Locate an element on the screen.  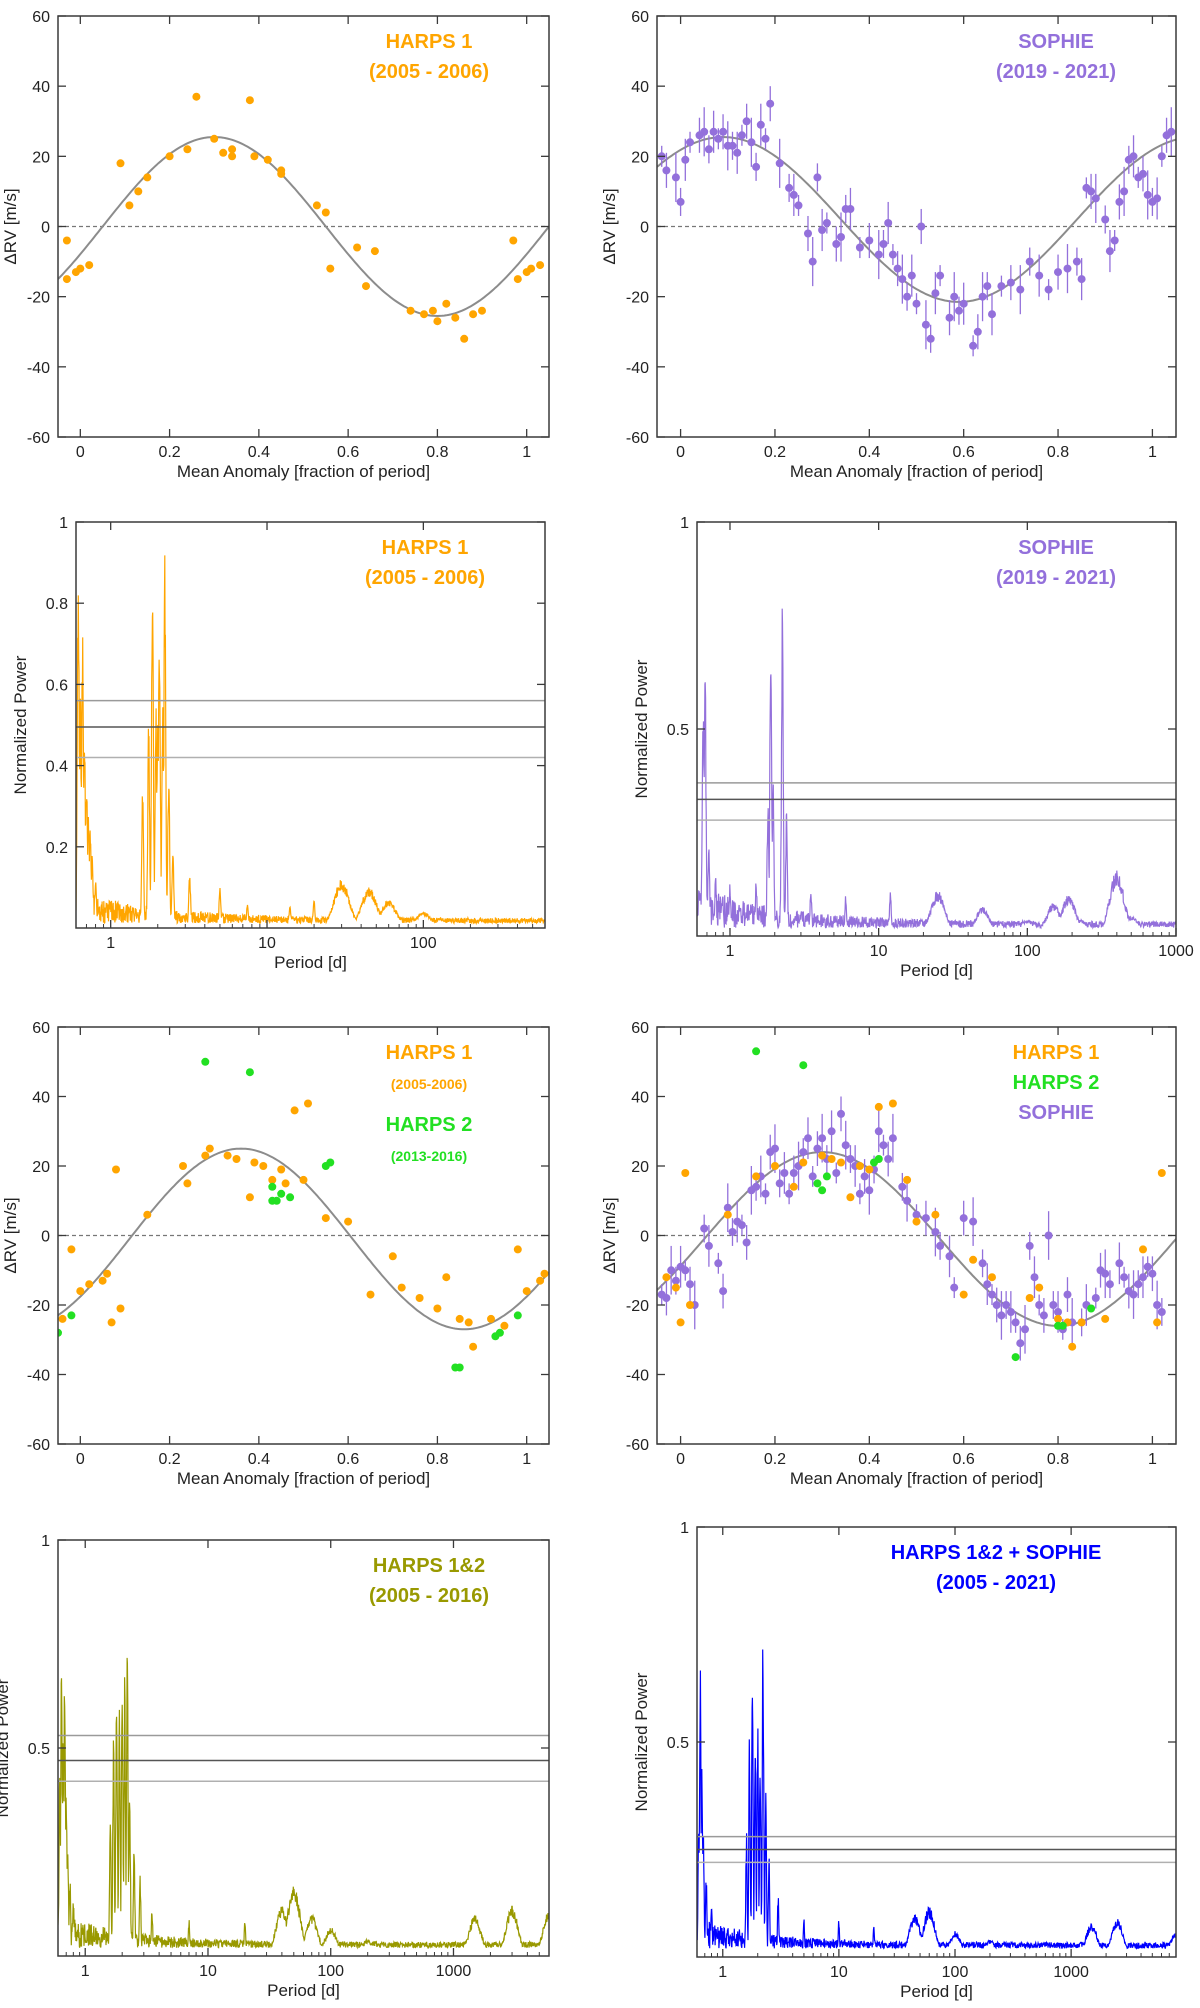
x-axis-label: Mean Anomaly [fraction of period] is located at coordinates (303, 1478).